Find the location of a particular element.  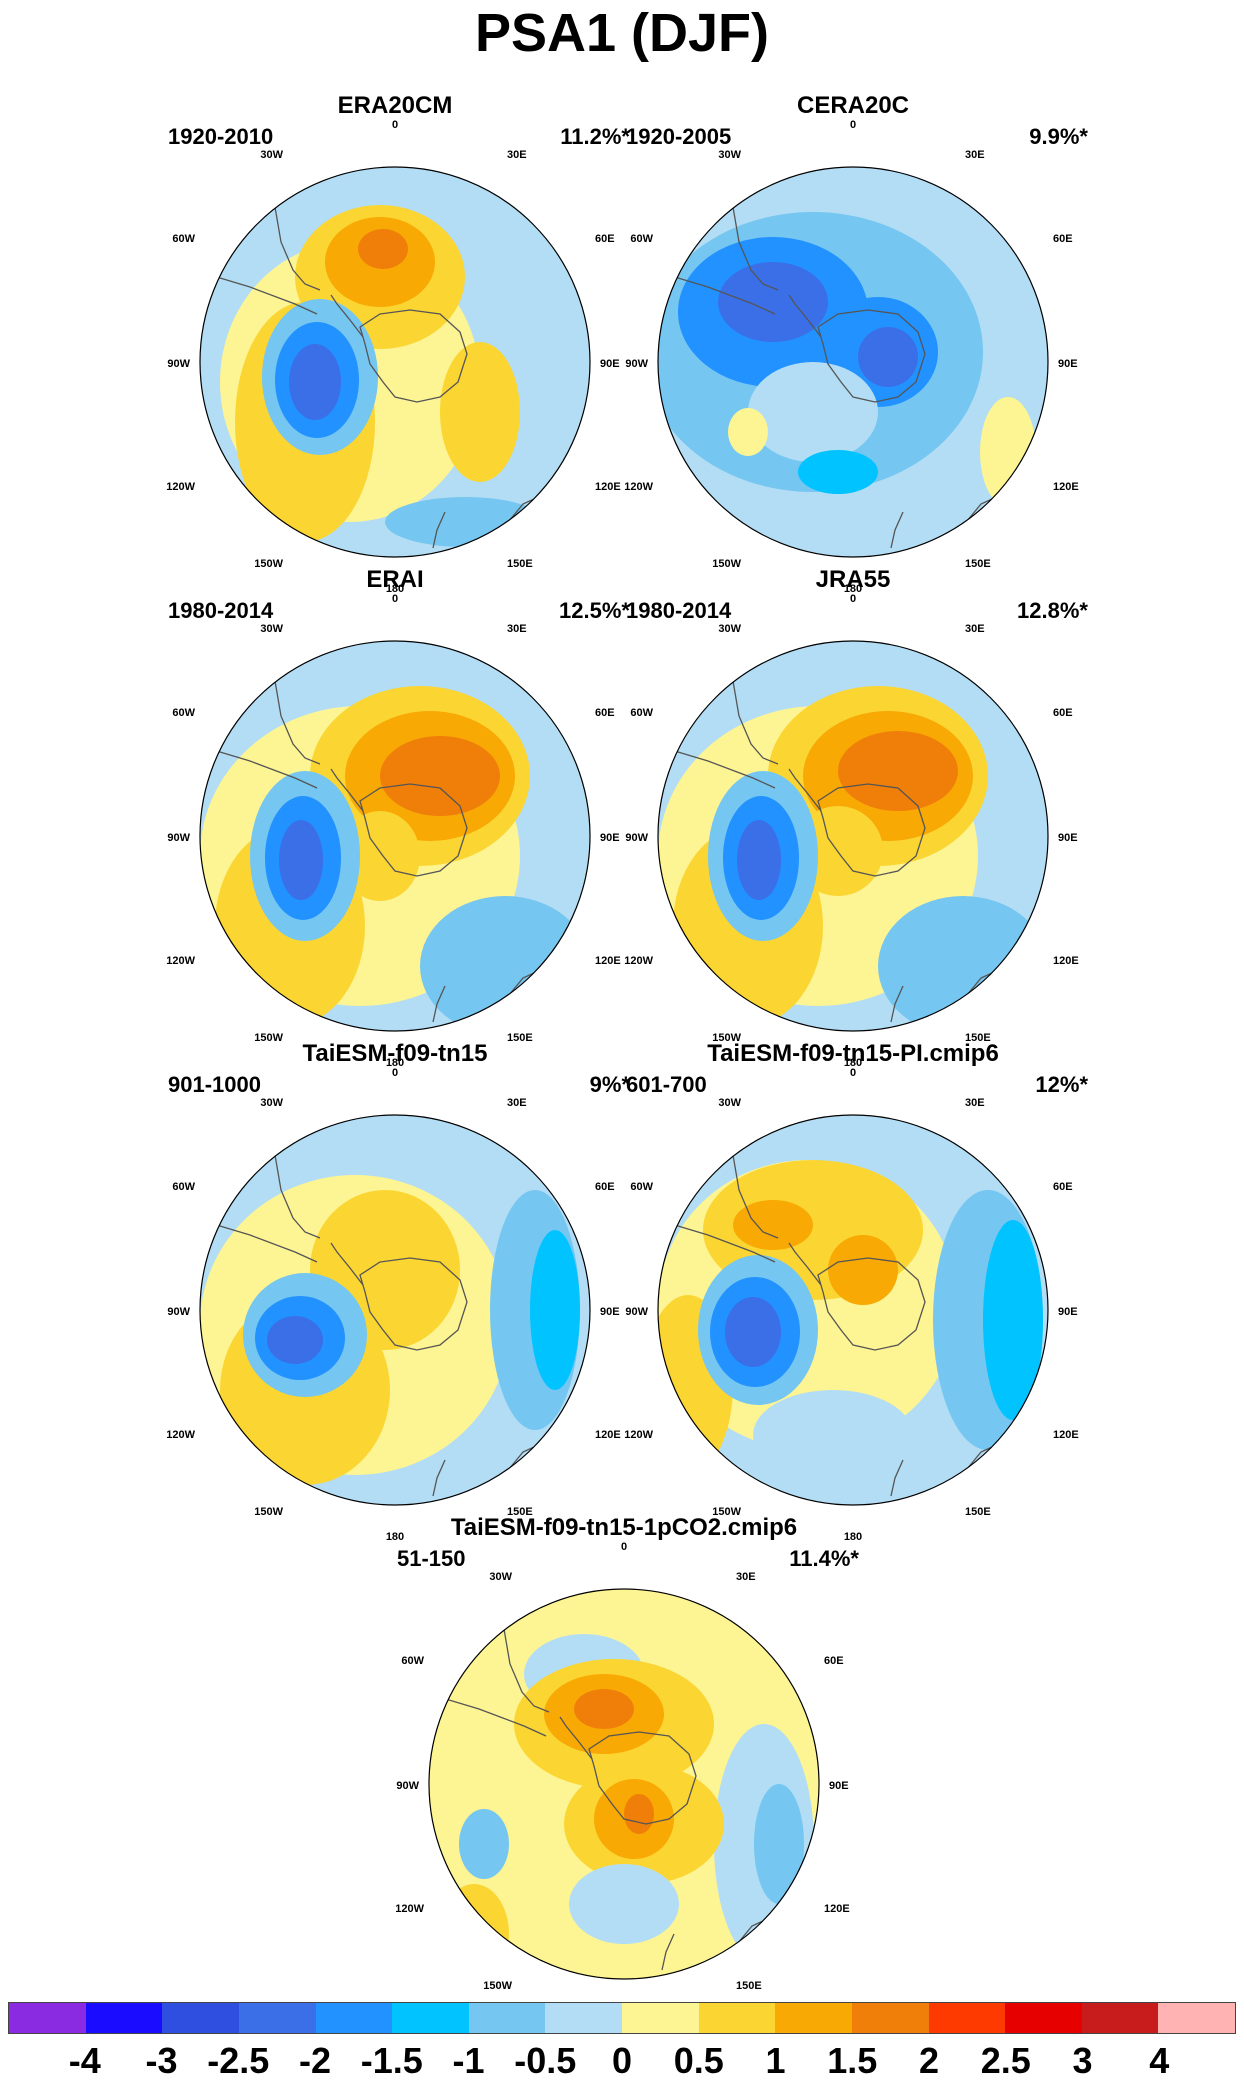

panel-title: TaiESM-f09-tn15-PI.cmip6 is located at coordinates (853, 1053).